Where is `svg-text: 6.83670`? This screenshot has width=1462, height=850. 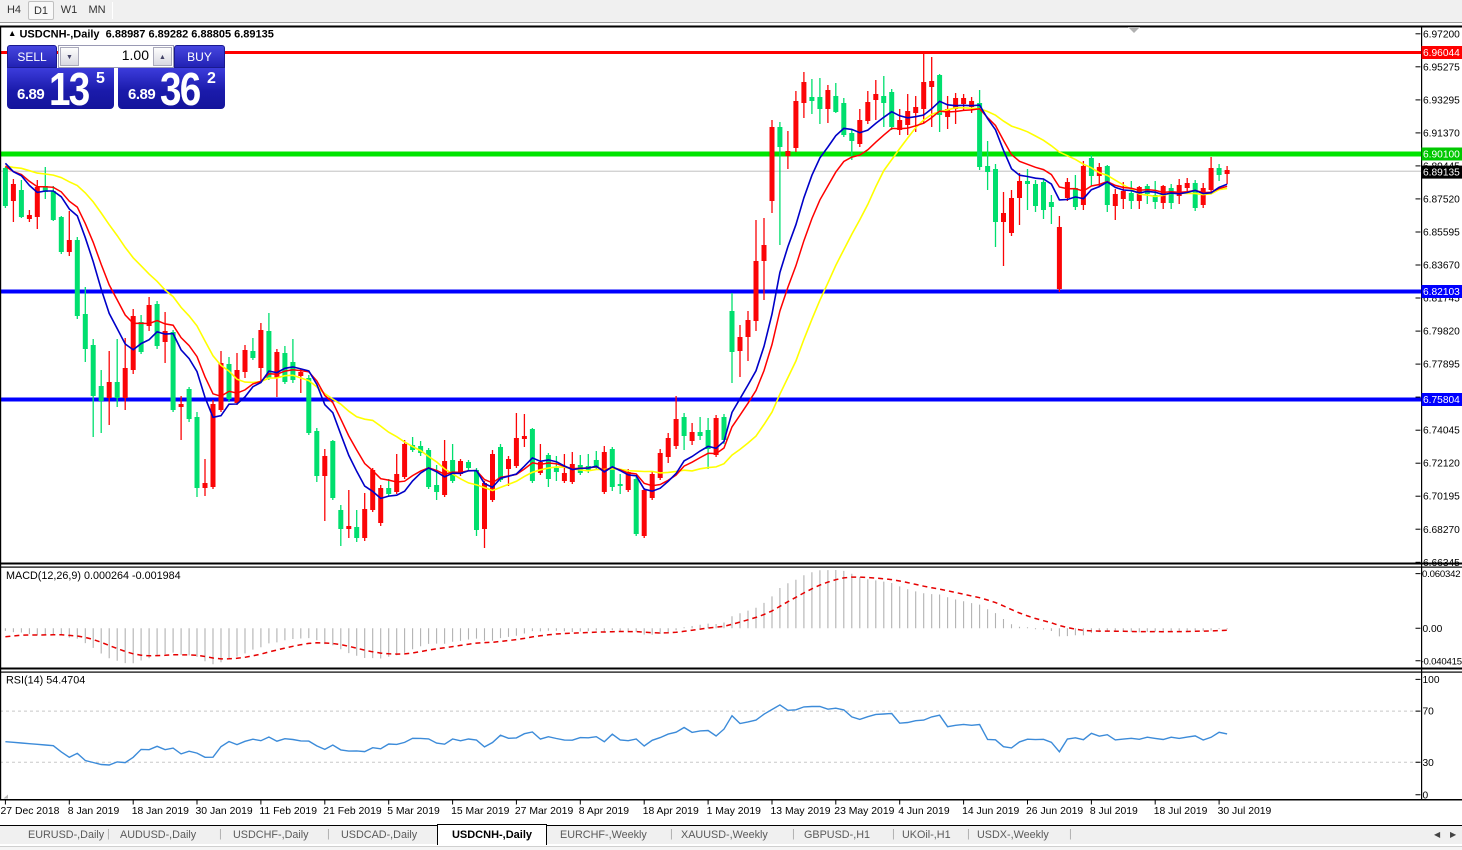
svg-text: 6.83670 is located at coordinates (1441, 266).